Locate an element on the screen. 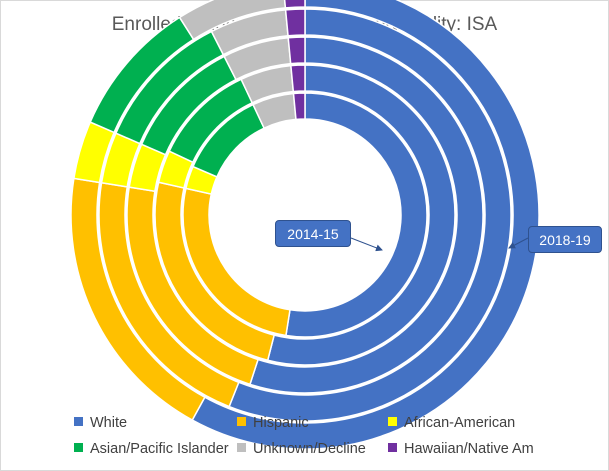 The height and width of the screenshot is (471, 609). callout-inner-arrow is located at coordinates (366, 244).